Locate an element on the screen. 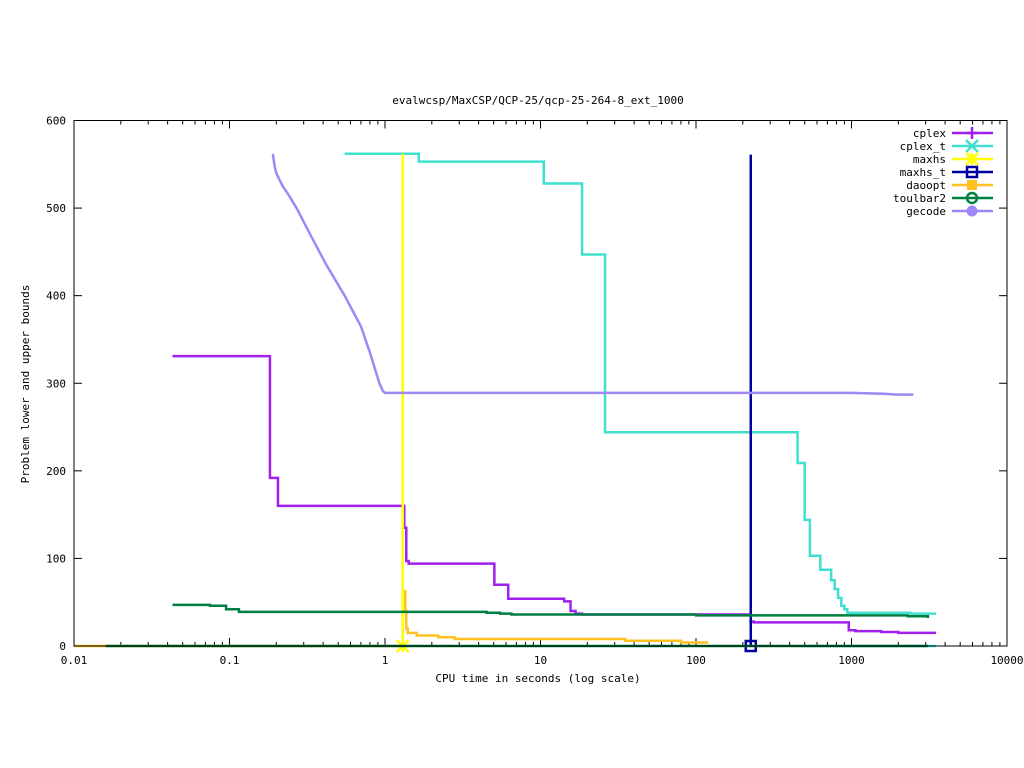 The height and width of the screenshot is (768, 1024). x-tick-label: 0.01 is located at coordinates (74, 660).